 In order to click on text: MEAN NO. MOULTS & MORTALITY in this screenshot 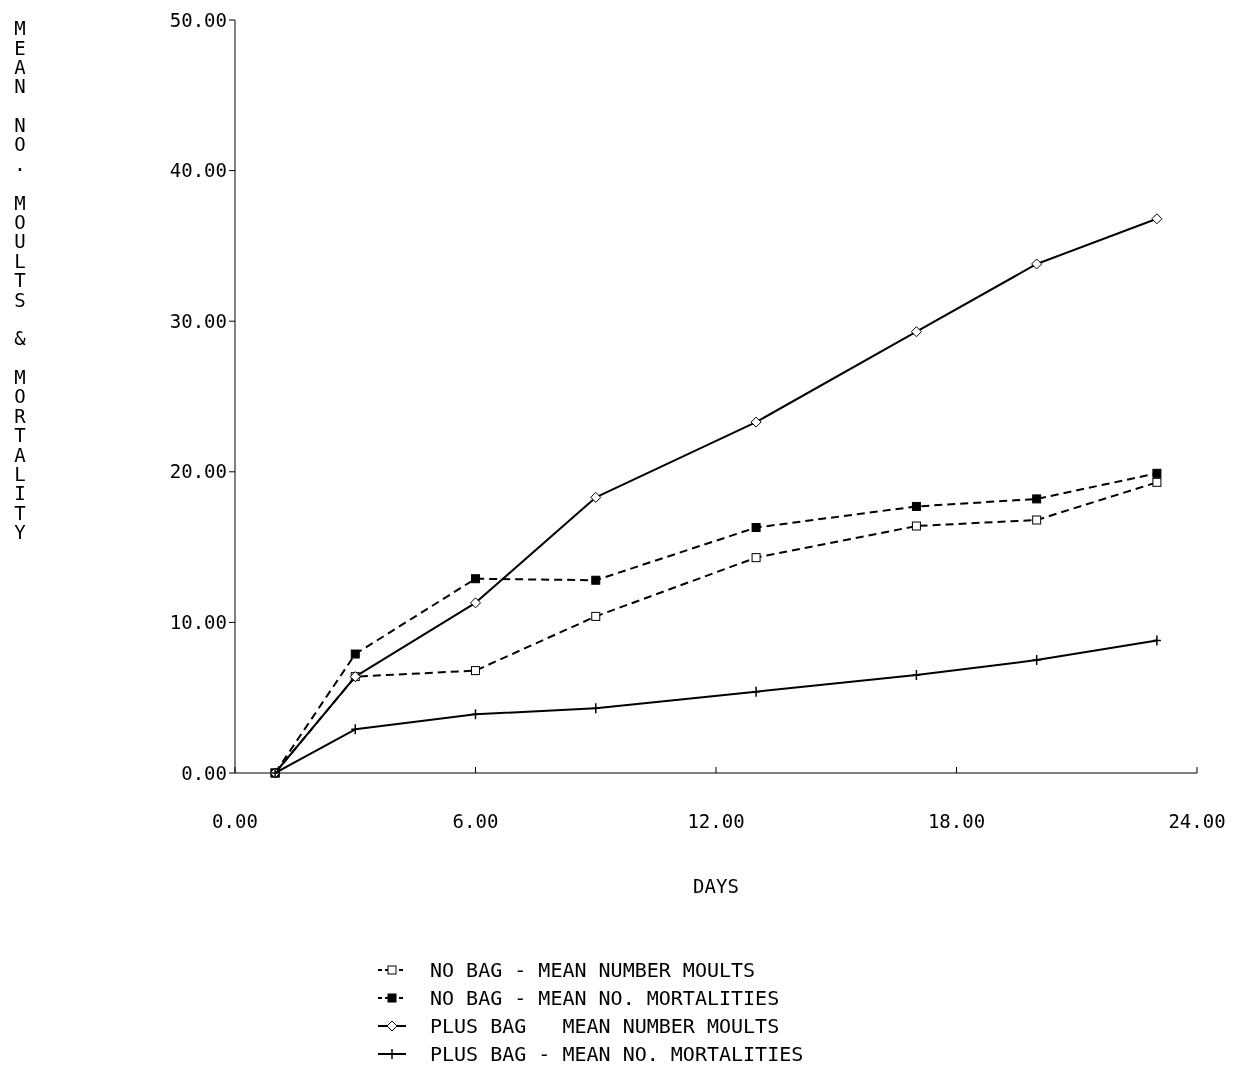, I will do `click(20, 280)`.